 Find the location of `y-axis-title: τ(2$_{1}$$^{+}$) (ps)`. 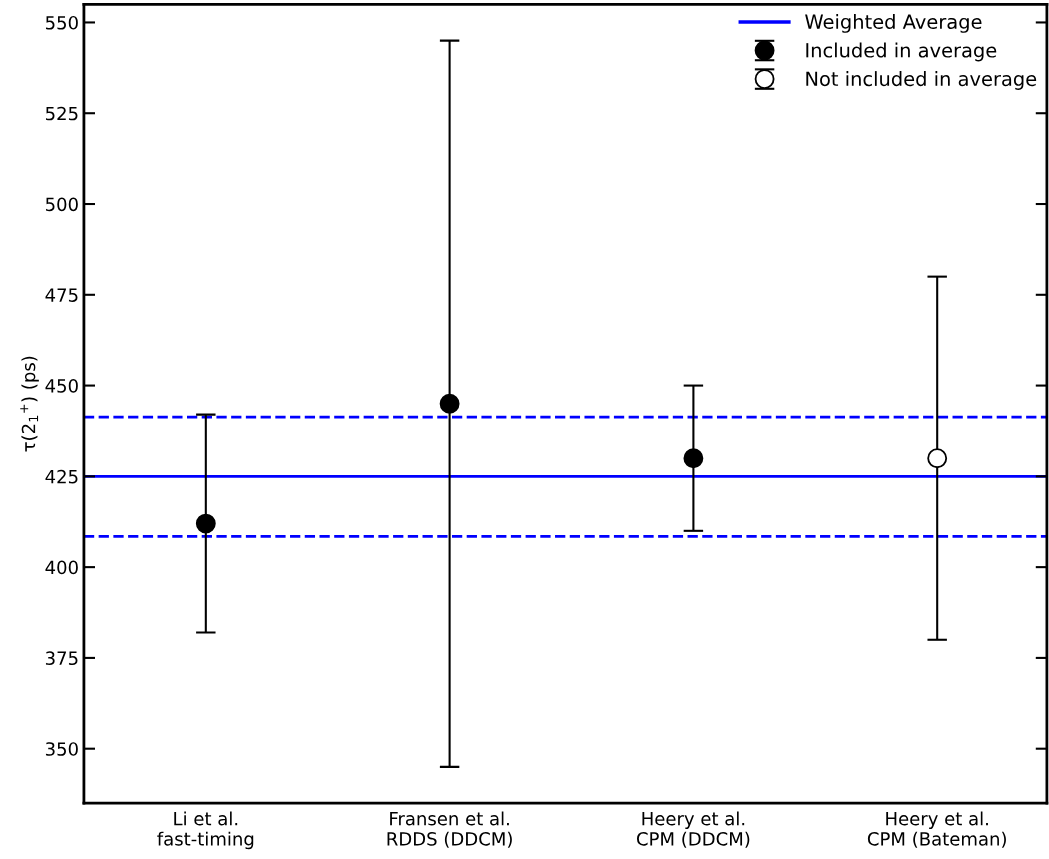

y-axis-title: τ(2$_{1}$$^{+}$) (ps) is located at coordinates (29, 404).